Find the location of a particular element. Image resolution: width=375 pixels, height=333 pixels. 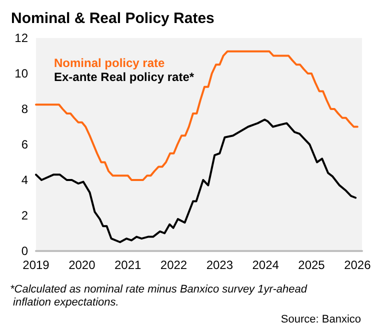

x-tick-label: 2019 is located at coordinates (36, 265).